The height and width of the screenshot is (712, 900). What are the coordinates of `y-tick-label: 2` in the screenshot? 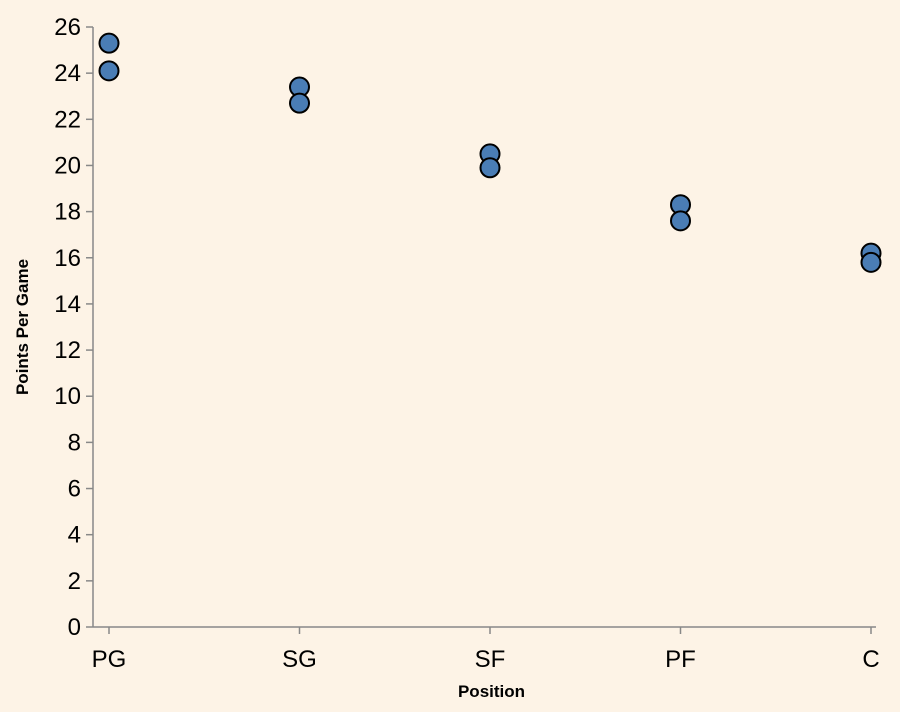 It's located at (74, 581).